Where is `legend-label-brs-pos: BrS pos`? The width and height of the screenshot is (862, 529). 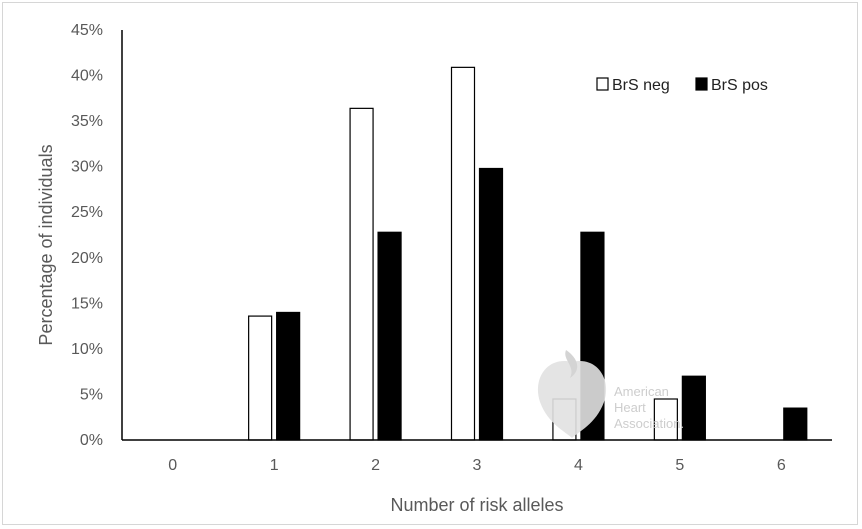 legend-label-brs-pos: BrS pos is located at coordinates (739, 85).